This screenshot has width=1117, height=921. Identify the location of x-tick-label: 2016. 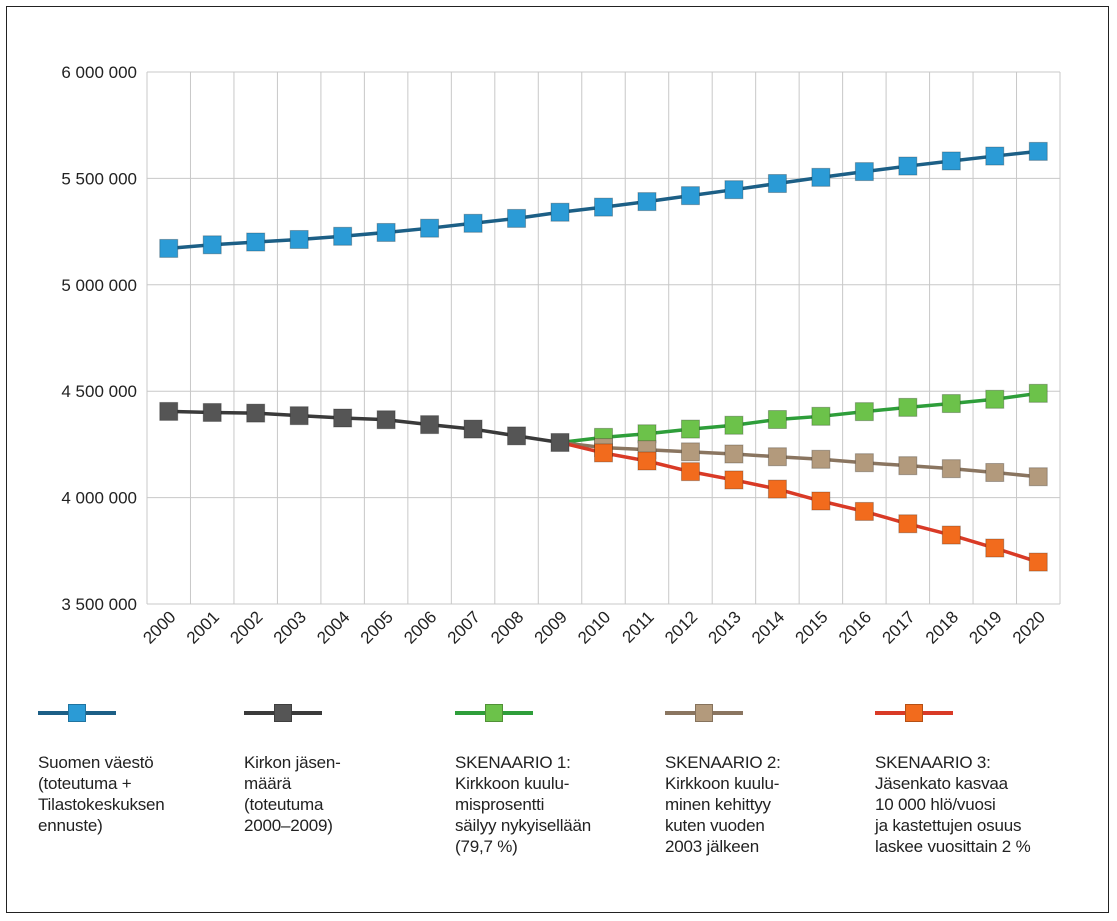
(855, 627).